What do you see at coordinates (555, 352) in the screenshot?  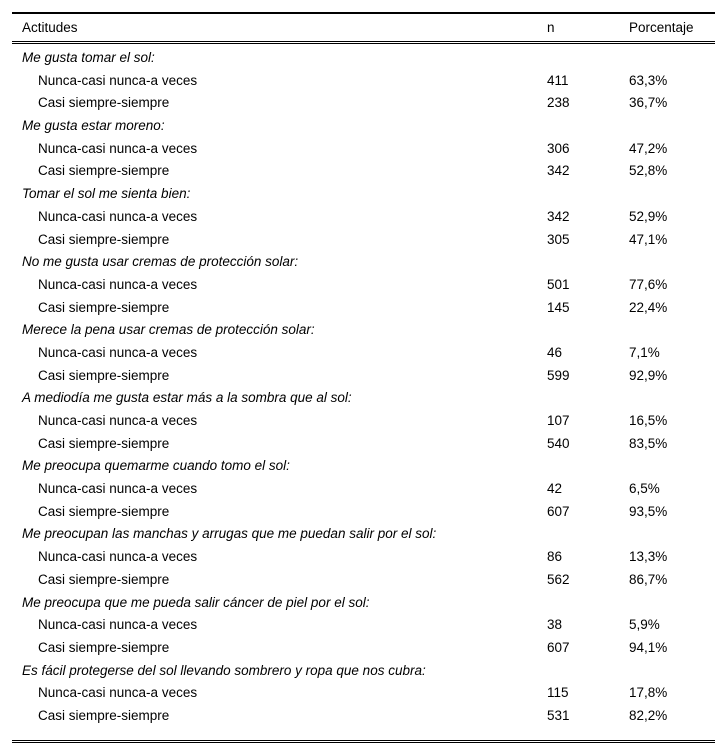 I see `row-n-value: 46` at bounding box center [555, 352].